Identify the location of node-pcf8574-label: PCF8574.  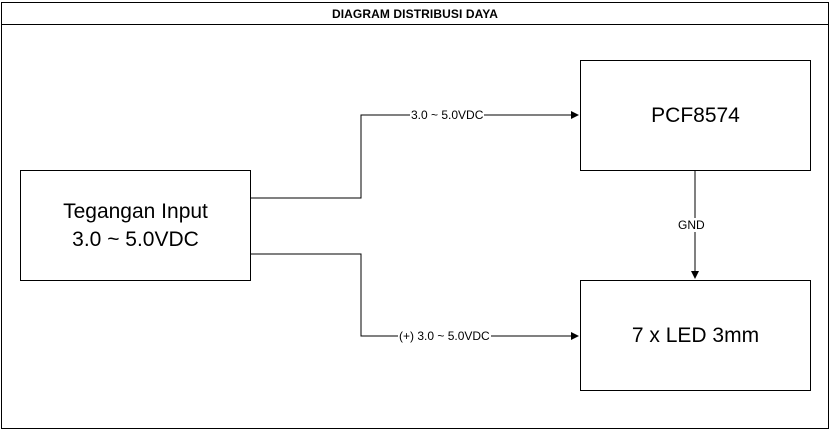
(695, 115).